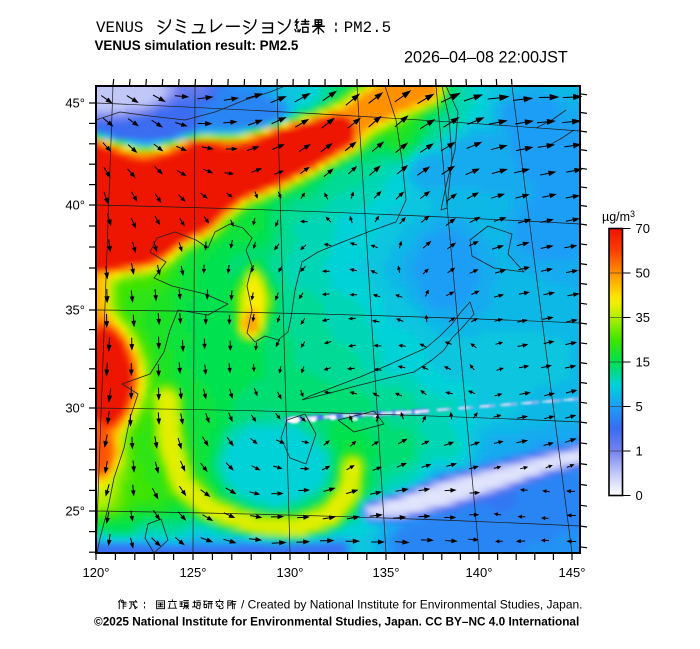 The width and height of the screenshot is (700, 649). I want to click on svg-text: 45°, so click(75, 103).